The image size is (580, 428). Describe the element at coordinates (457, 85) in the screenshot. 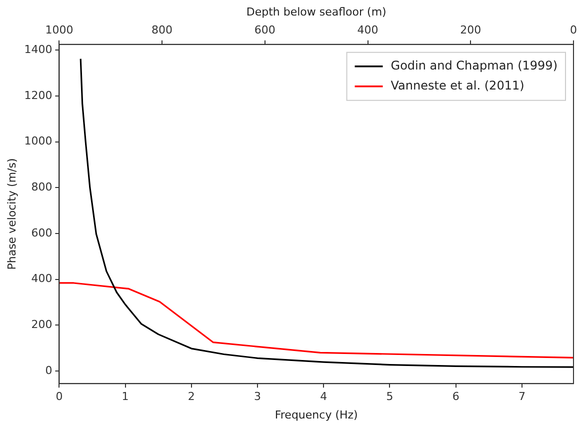

I see `legend-label: Vanneste et al. (2011)` at that location.